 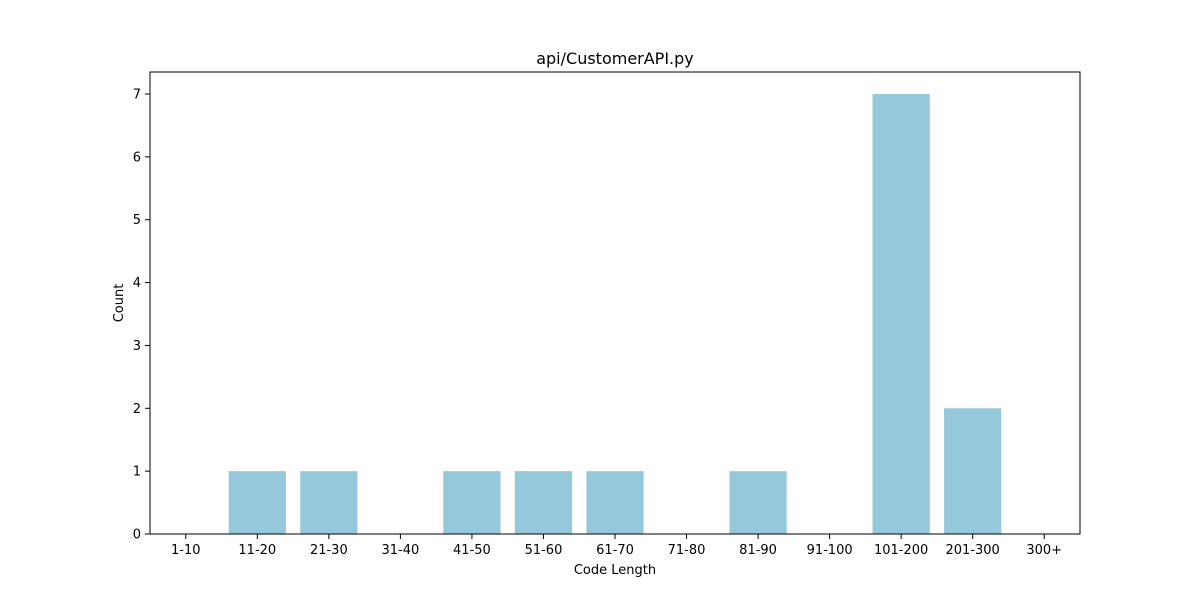 What do you see at coordinates (137, 535) in the screenshot?
I see `y-tick-label: 0` at bounding box center [137, 535].